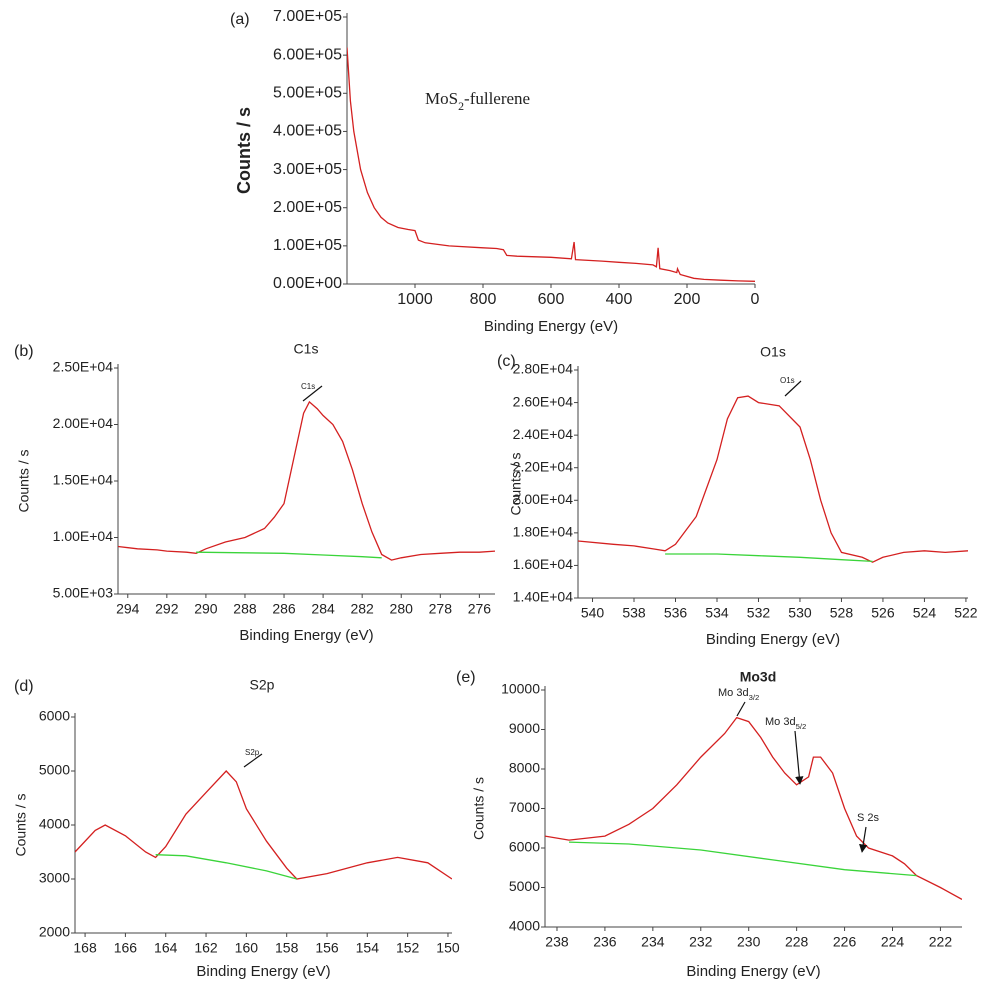 Image resolution: width=994 pixels, height=988 pixels. I want to click on chart-title: C1s, so click(306, 349).